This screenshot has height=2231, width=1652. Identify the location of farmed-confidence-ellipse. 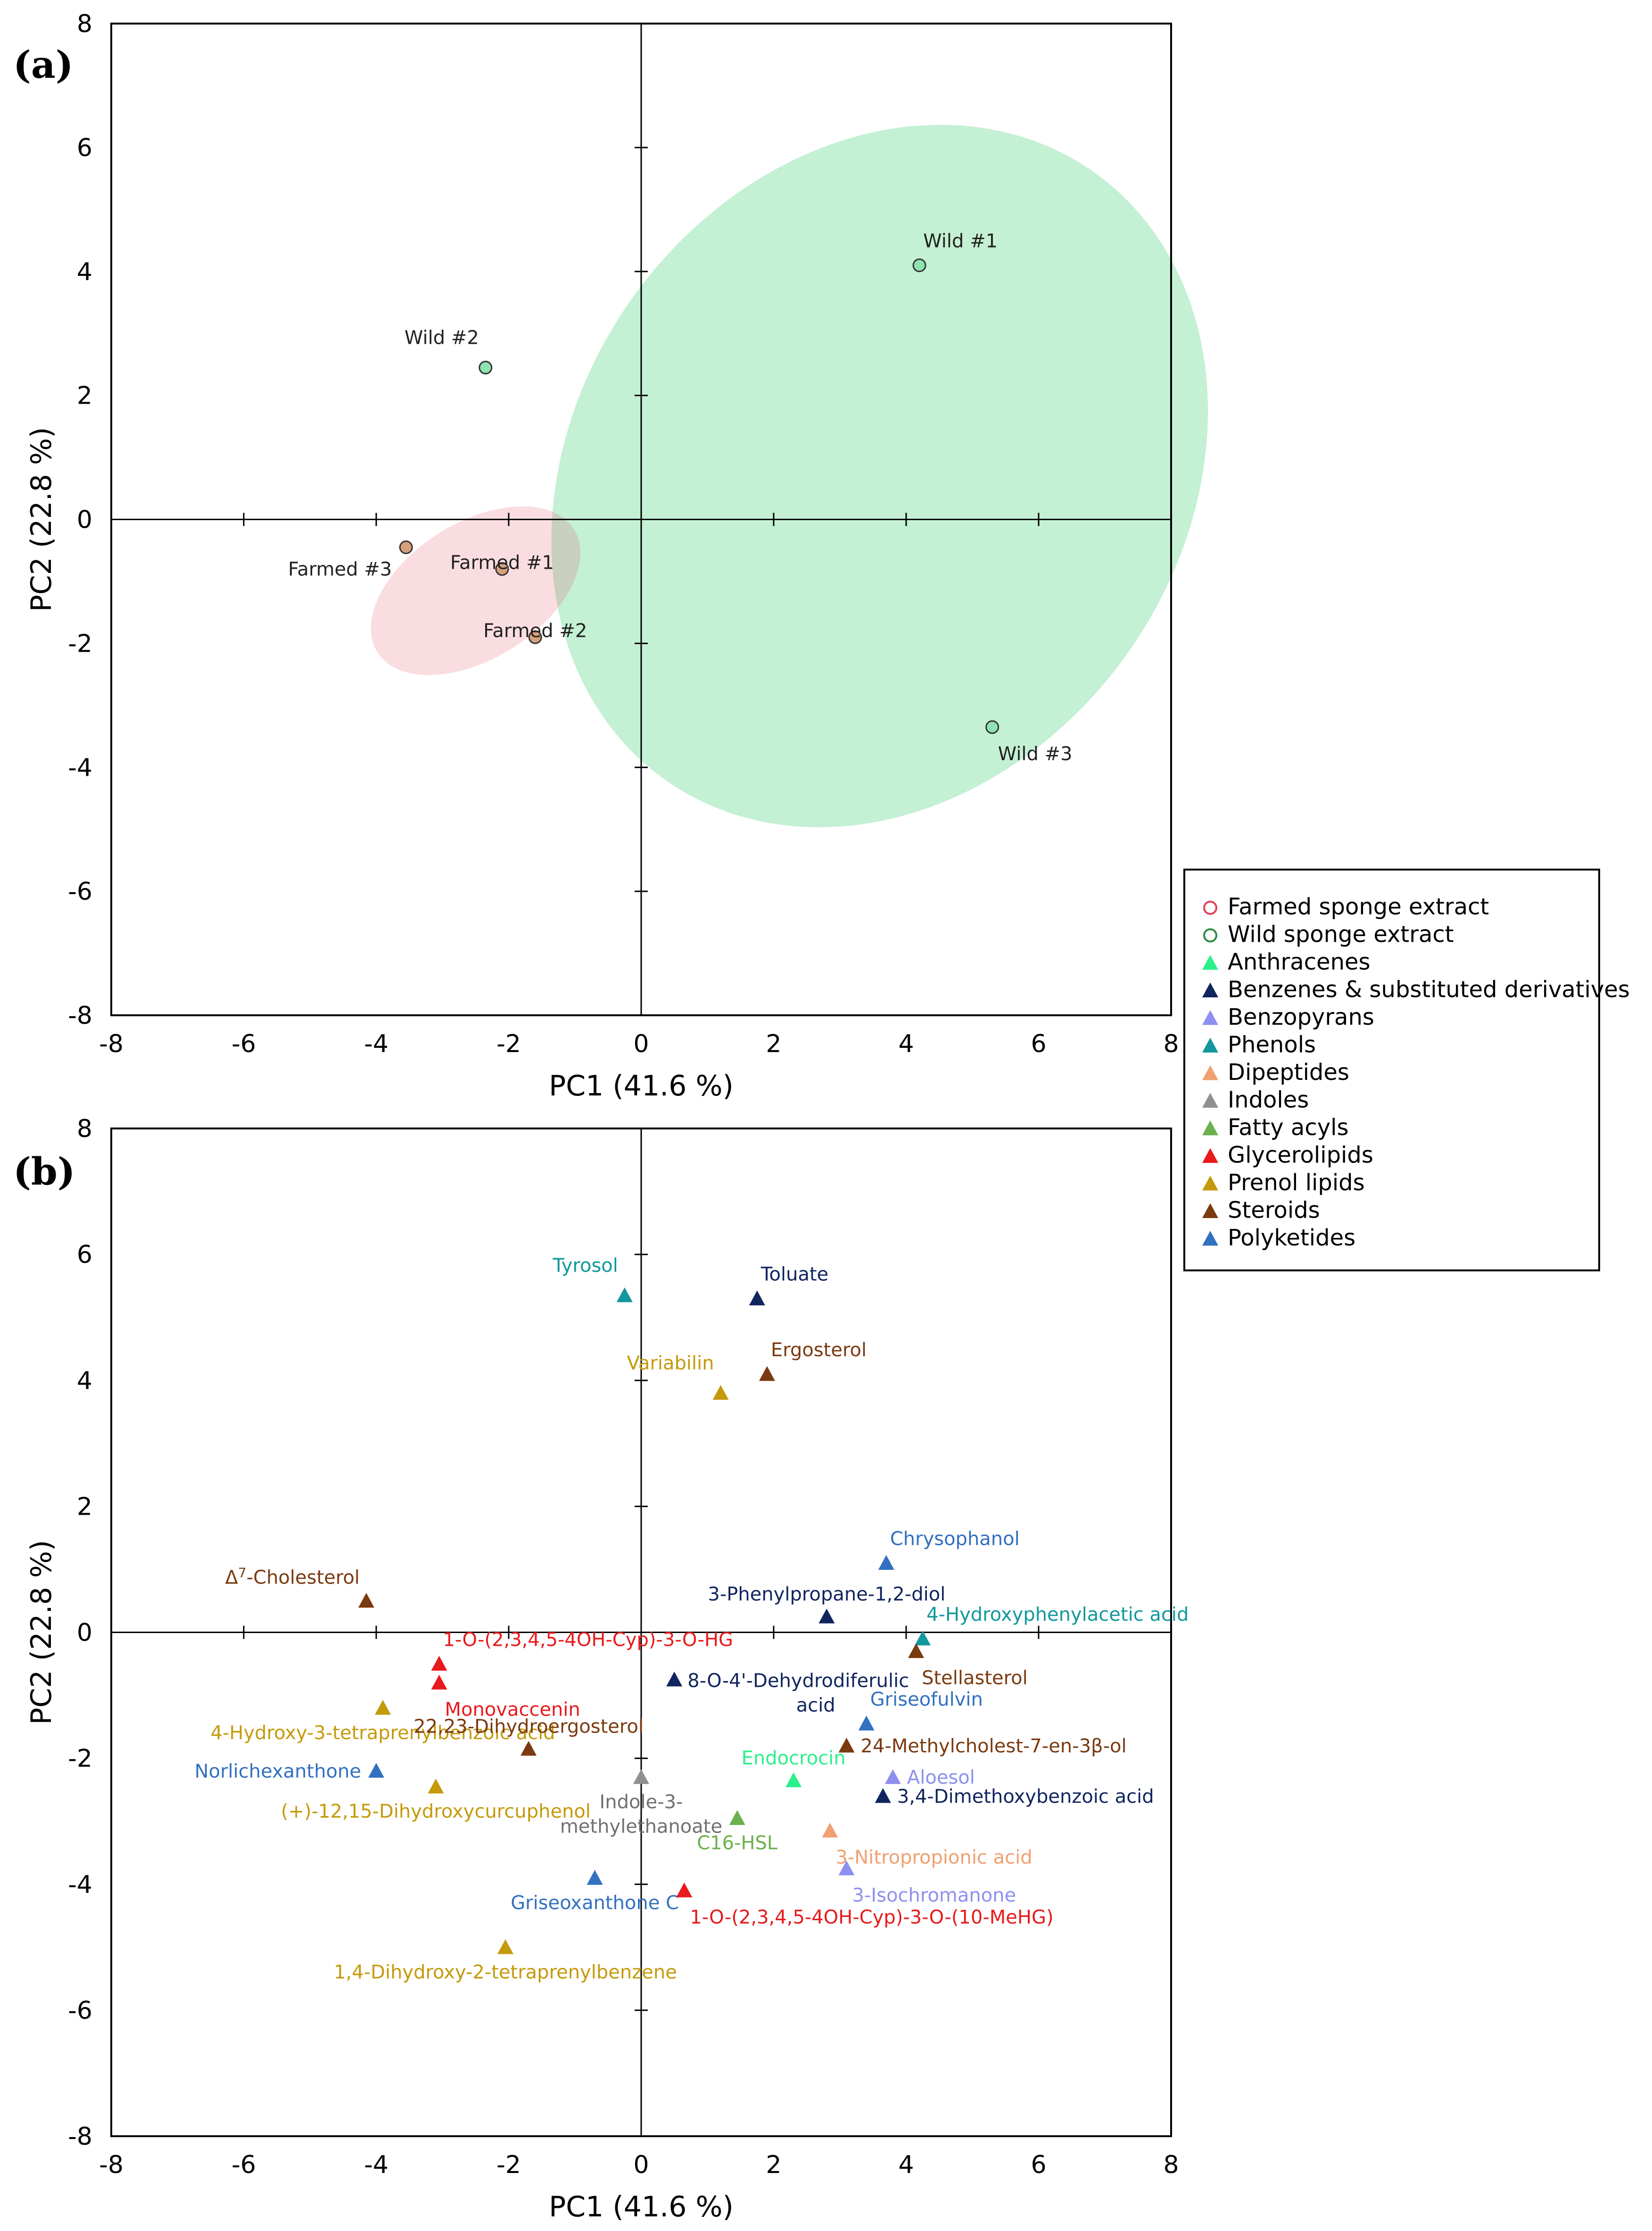
(475, 591).